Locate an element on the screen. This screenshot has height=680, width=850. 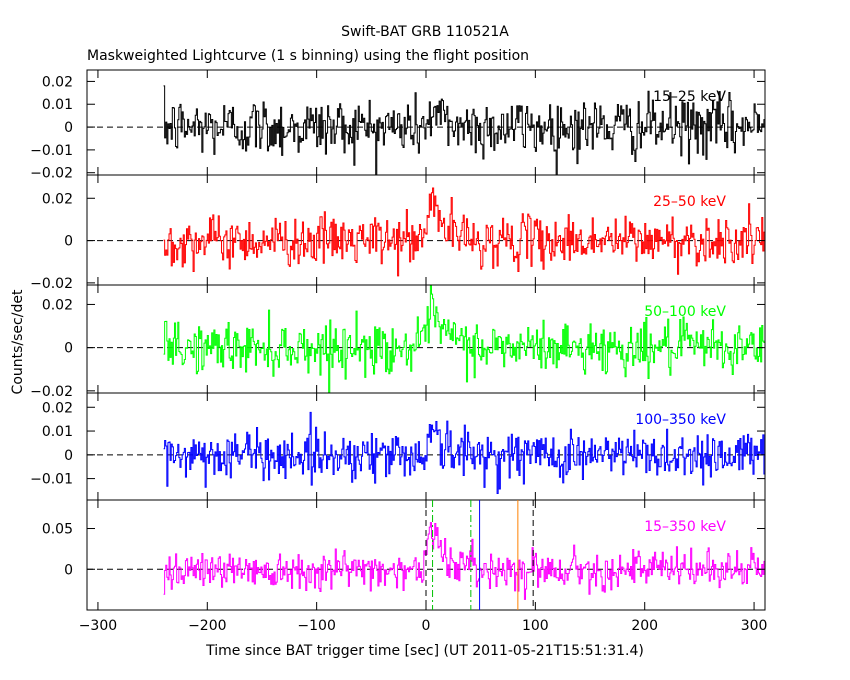
panel-0: −0.02 −0.01 0 0.01 0.02 15–25 keV is located at coordinates (398, 125).